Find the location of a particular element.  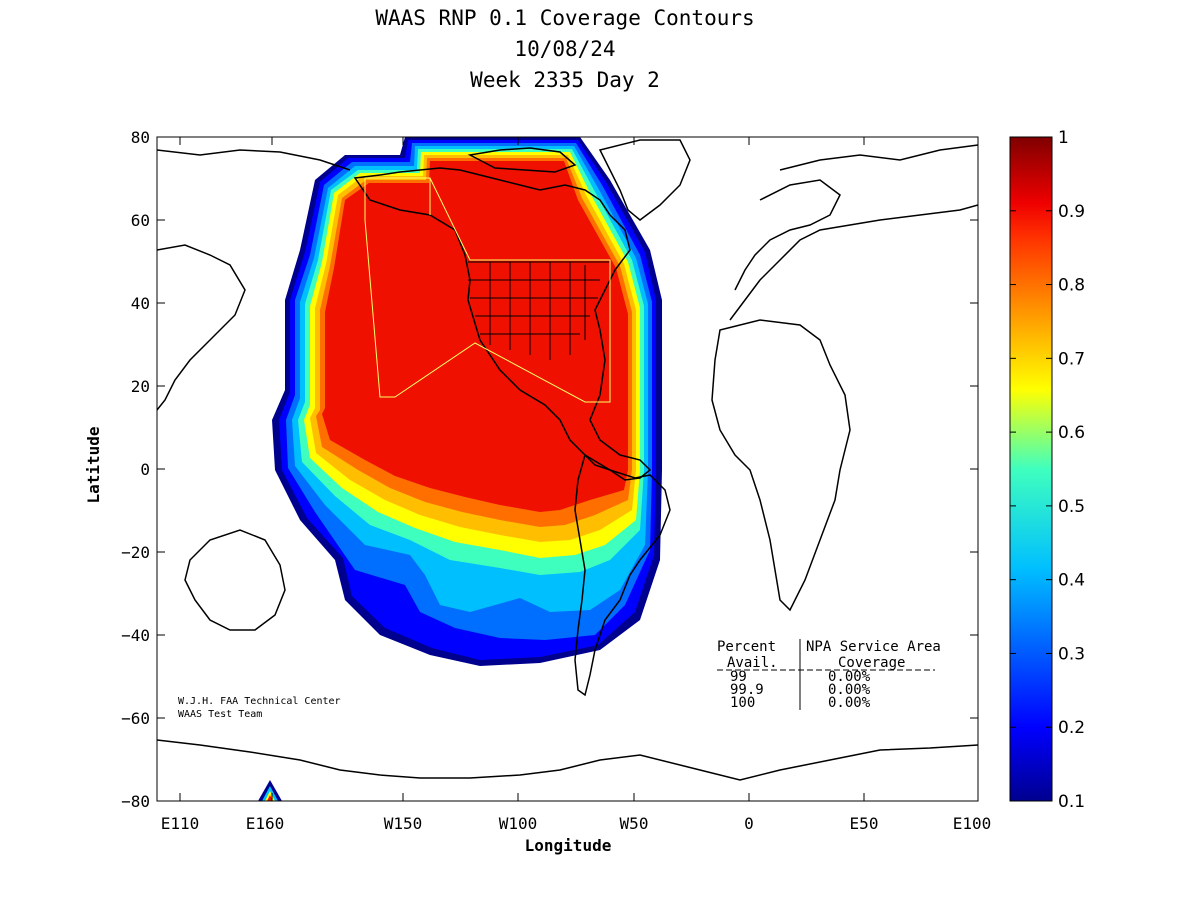

x-axis-label: Longitude is located at coordinates (568, 845).